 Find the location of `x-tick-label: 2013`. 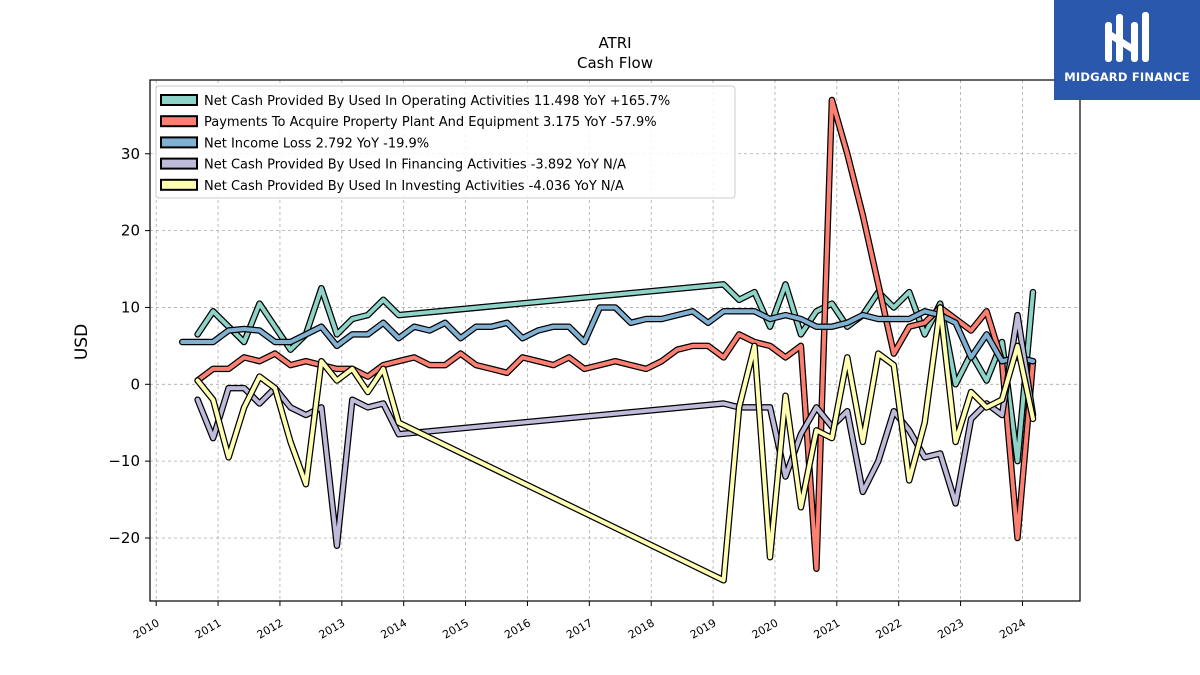

x-tick-label: 2013 is located at coordinates (332, 628).